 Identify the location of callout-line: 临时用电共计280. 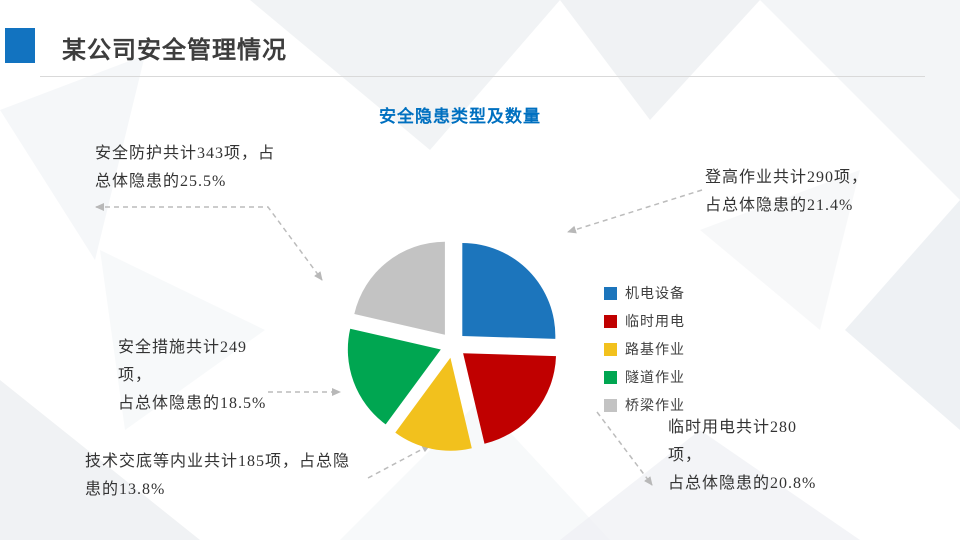
(733, 427).